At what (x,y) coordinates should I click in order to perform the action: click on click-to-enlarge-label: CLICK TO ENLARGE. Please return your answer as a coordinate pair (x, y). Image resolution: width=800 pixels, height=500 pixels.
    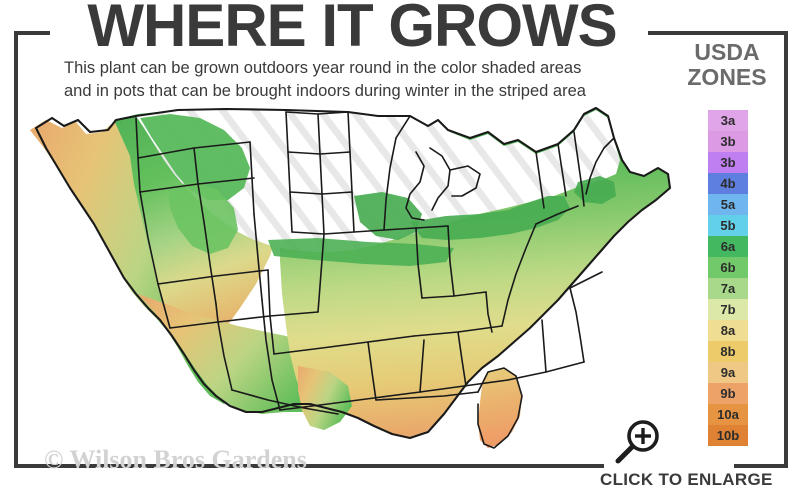
    Looking at the image, I should click on (686, 479).